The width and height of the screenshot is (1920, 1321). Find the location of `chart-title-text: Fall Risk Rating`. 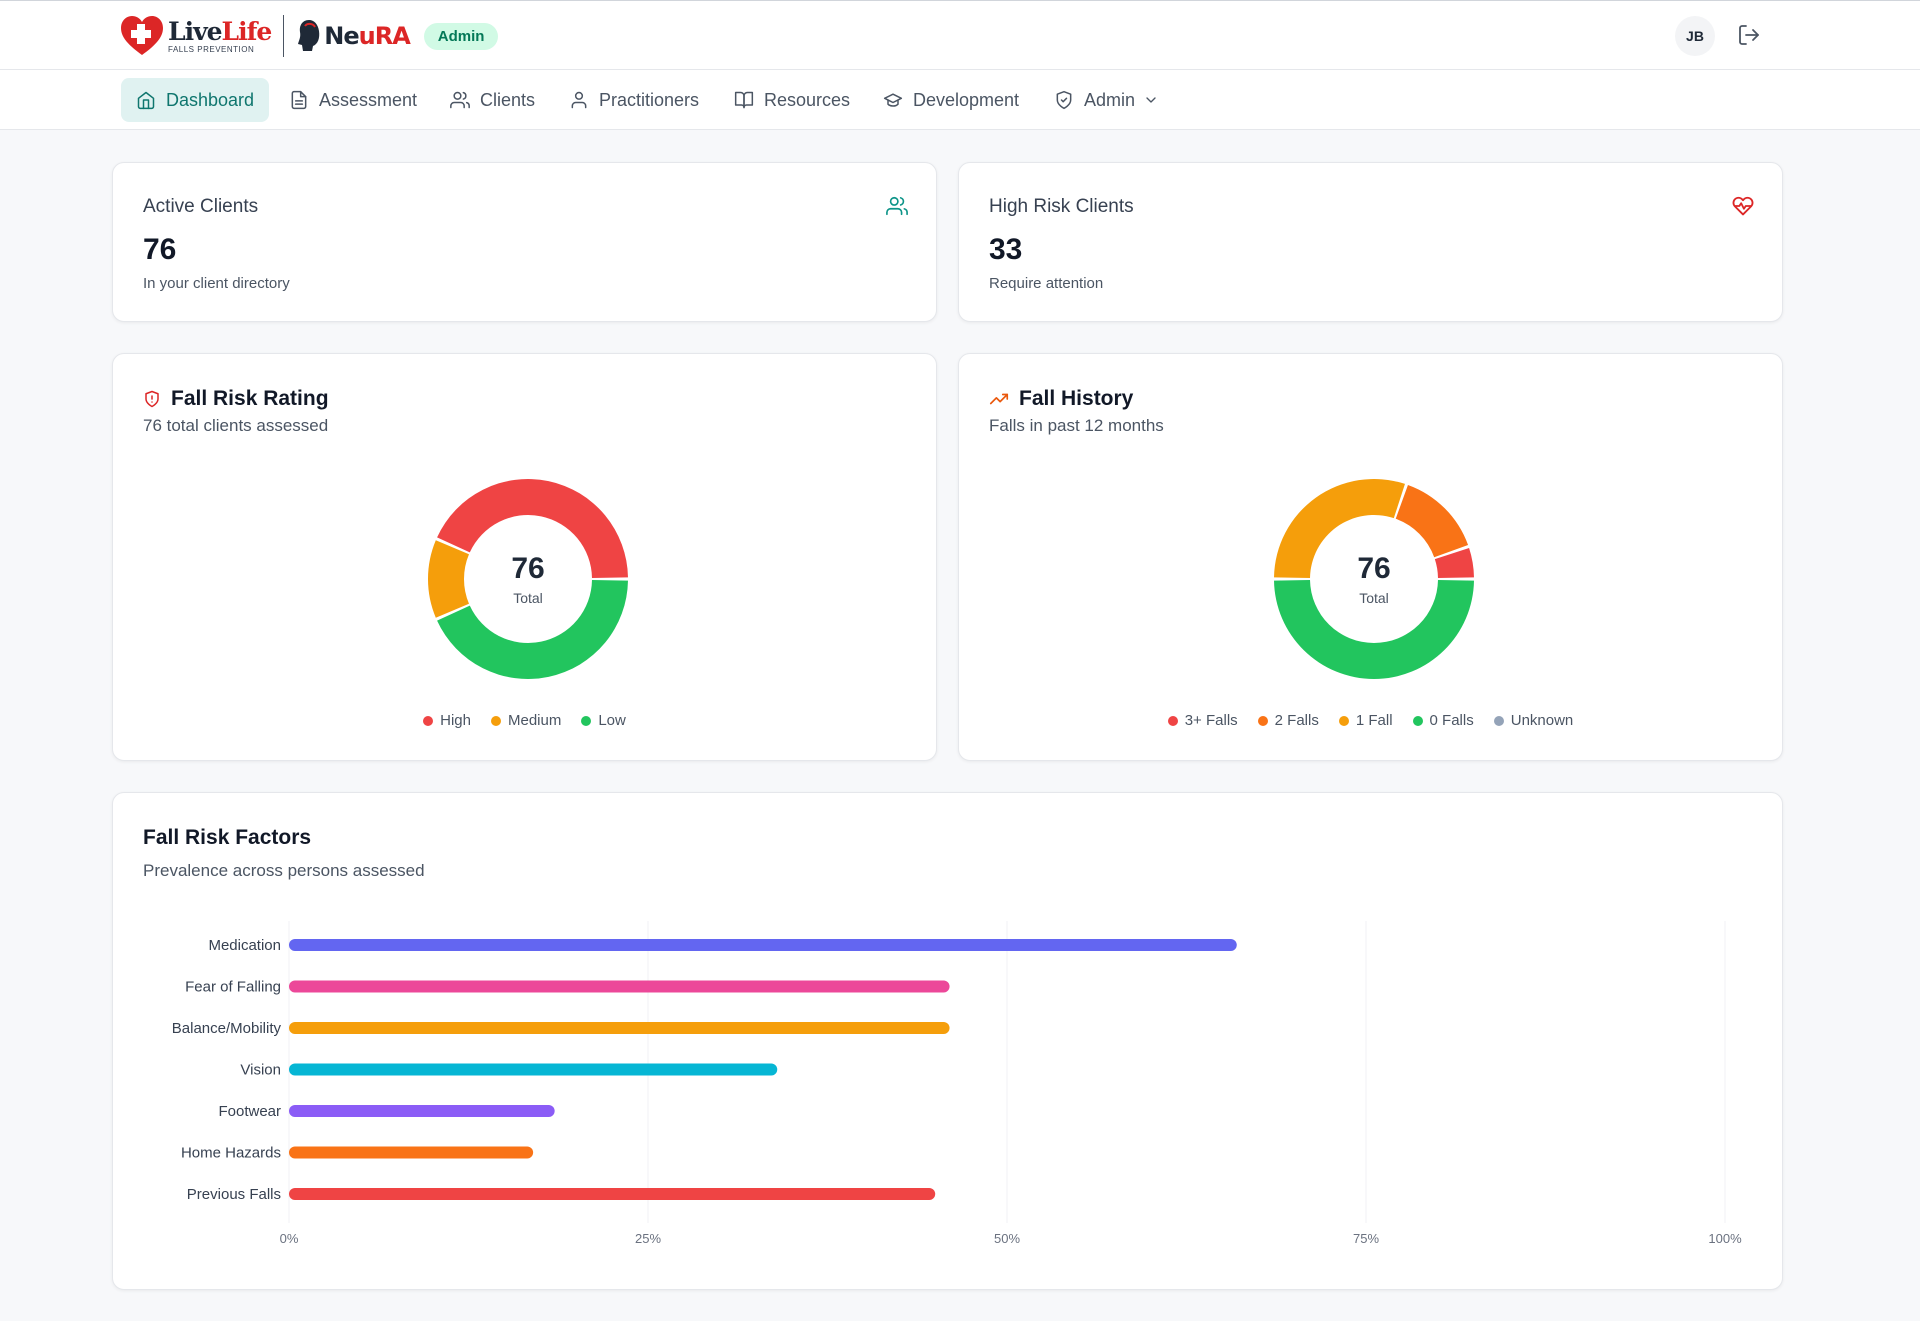

chart-title-text: Fall Risk Rating is located at coordinates (250, 398).